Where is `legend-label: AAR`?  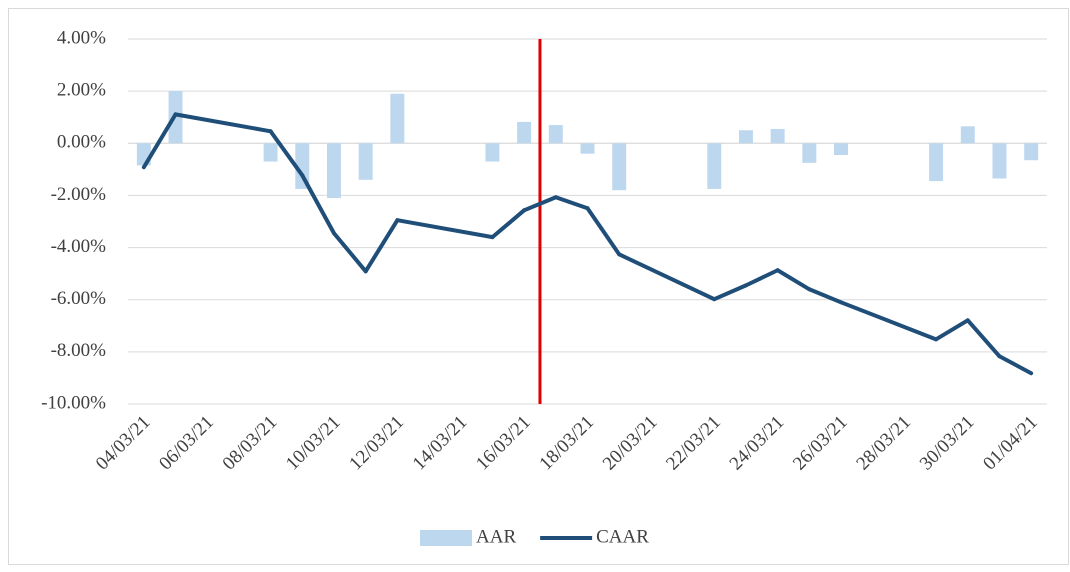 legend-label: AAR is located at coordinates (496, 536).